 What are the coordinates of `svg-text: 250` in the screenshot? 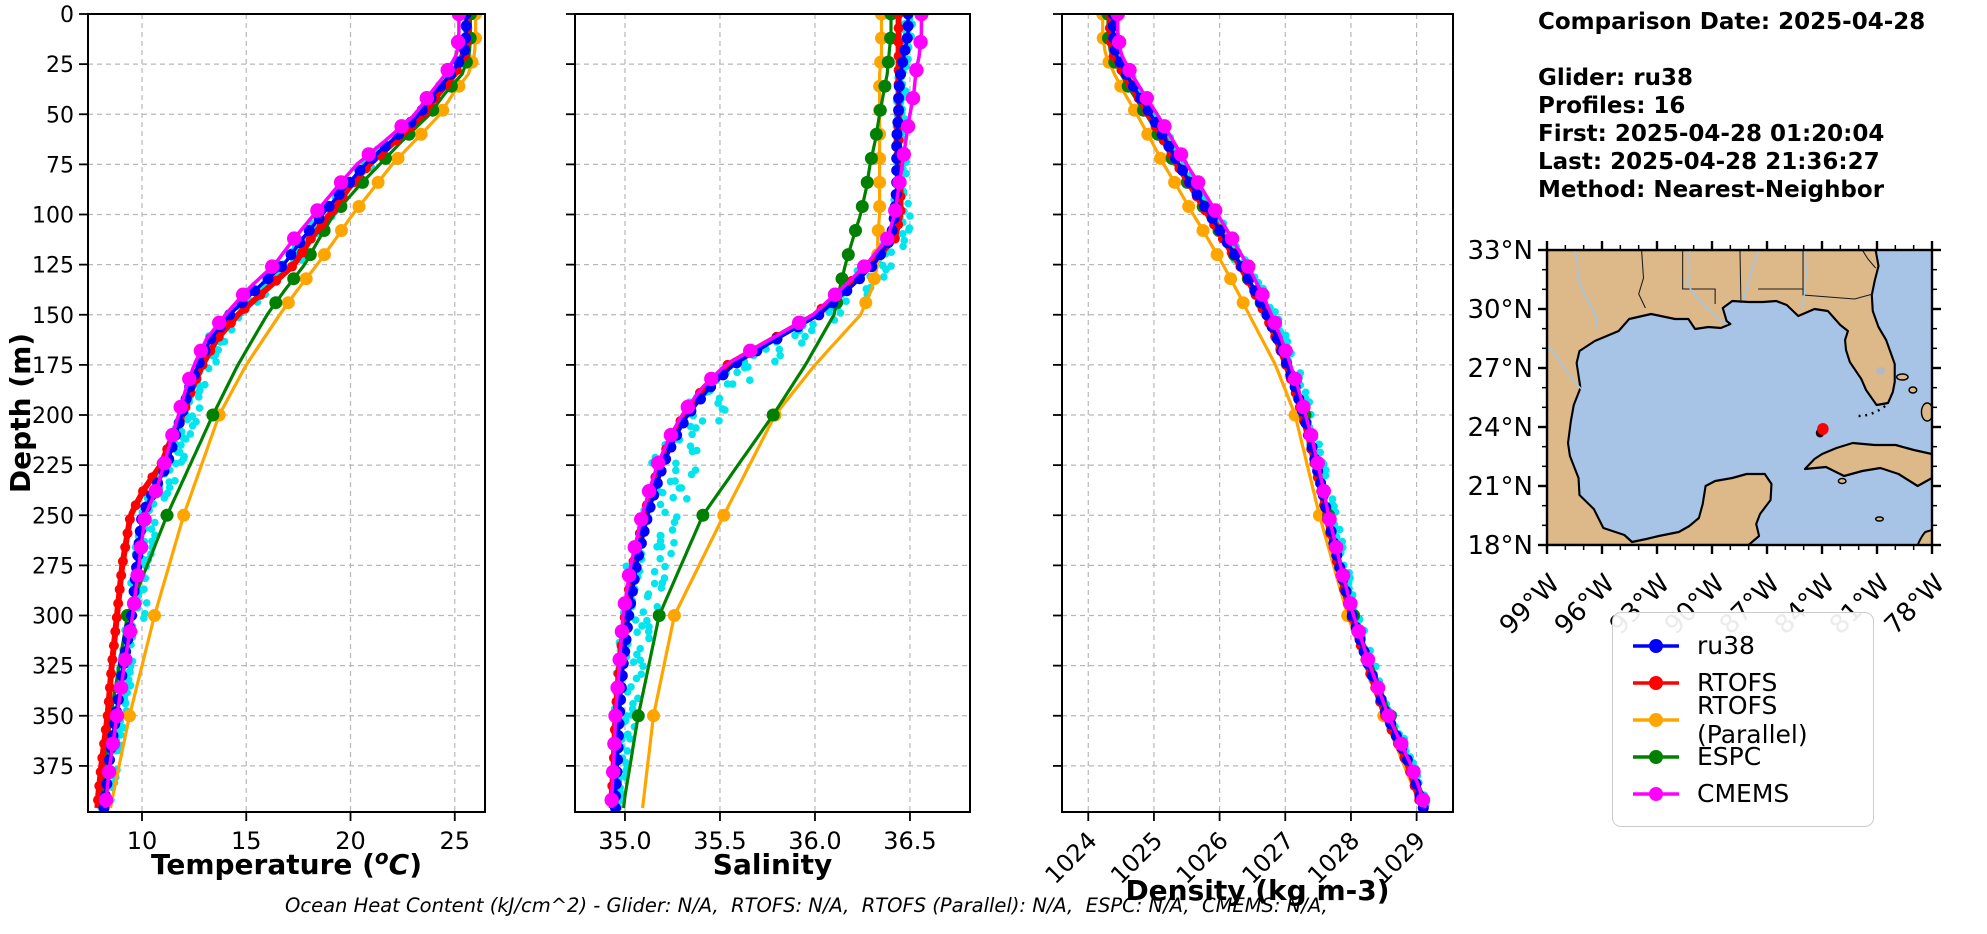 It's located at (53, 516).